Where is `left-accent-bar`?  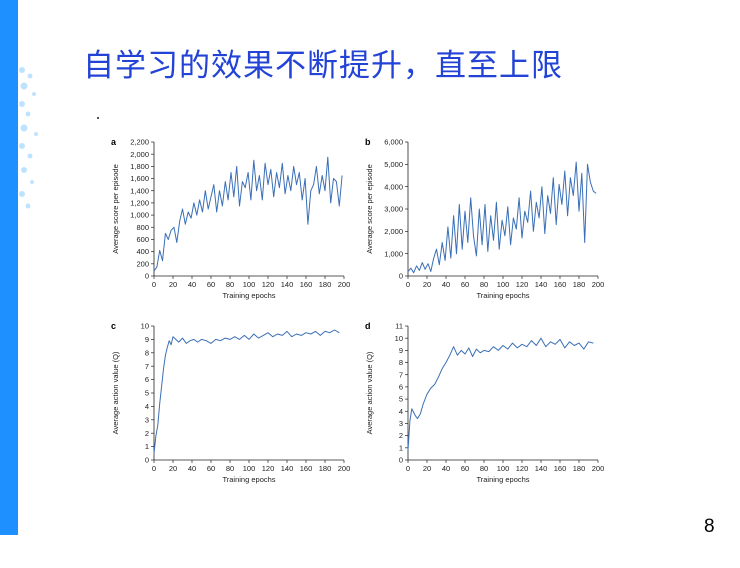
left-accent-bar is located at coordinates (9, 267).